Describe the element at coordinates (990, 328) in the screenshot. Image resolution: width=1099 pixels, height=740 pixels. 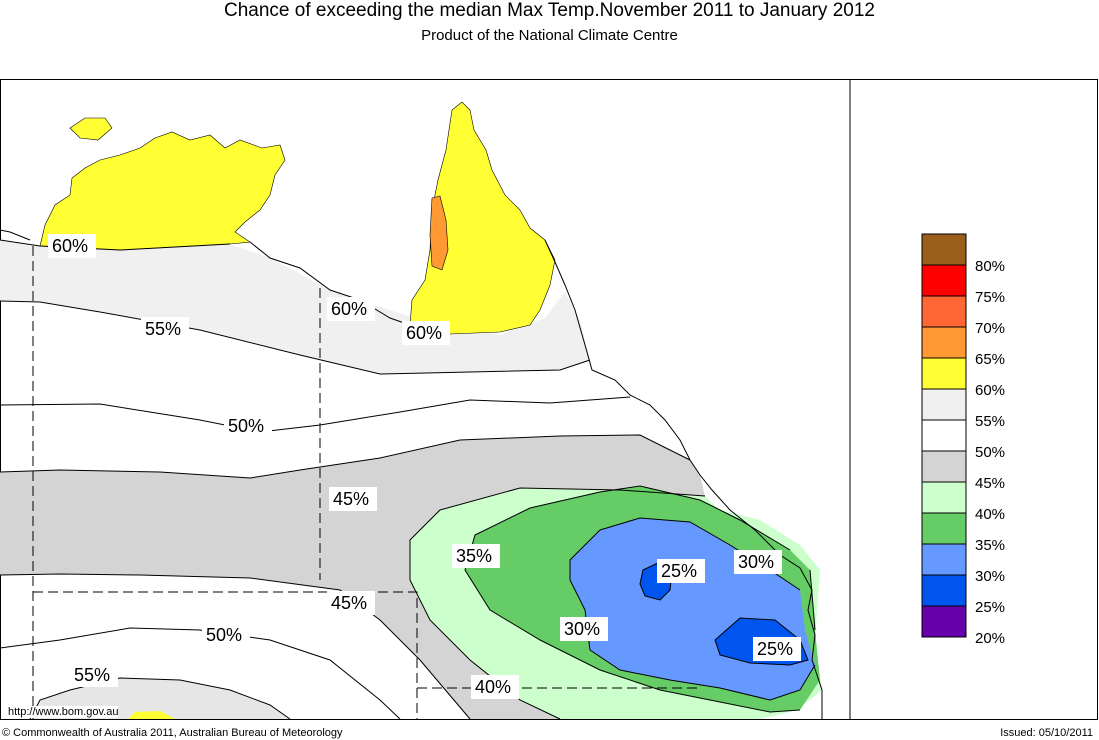
I see `legend-label: 70%` at that location.